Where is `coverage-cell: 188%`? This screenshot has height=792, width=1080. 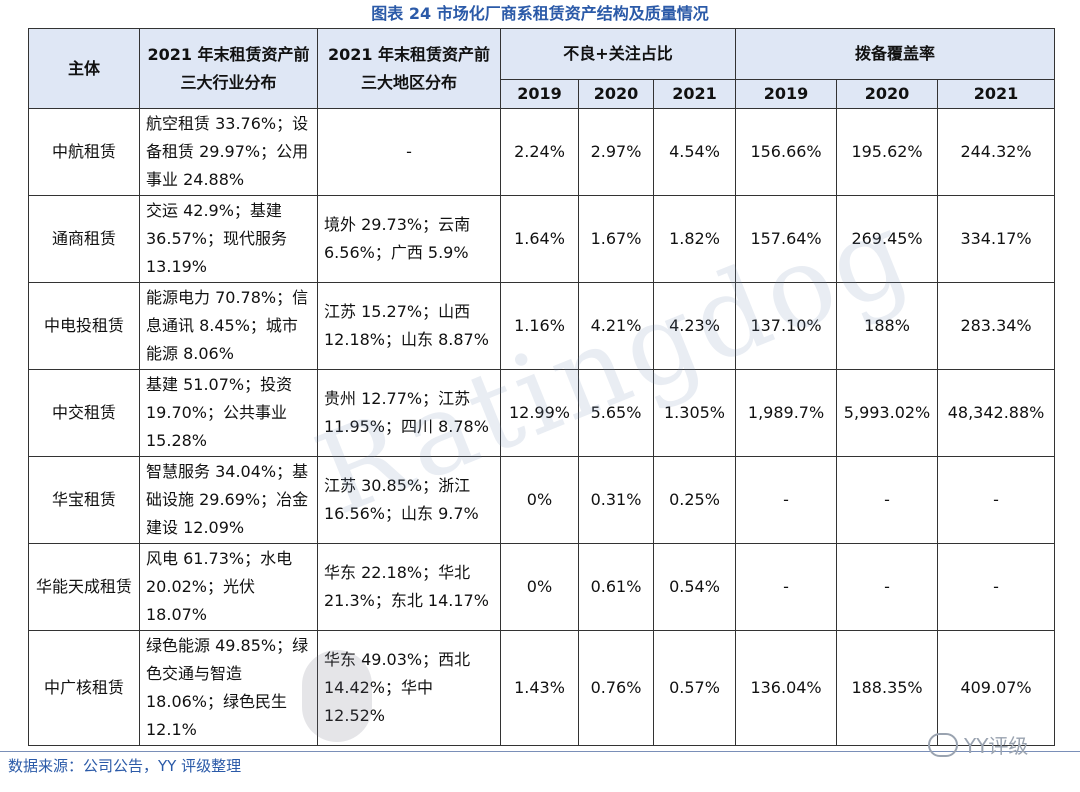
coverage-cell: 188% is located at coordinates (887, 326).